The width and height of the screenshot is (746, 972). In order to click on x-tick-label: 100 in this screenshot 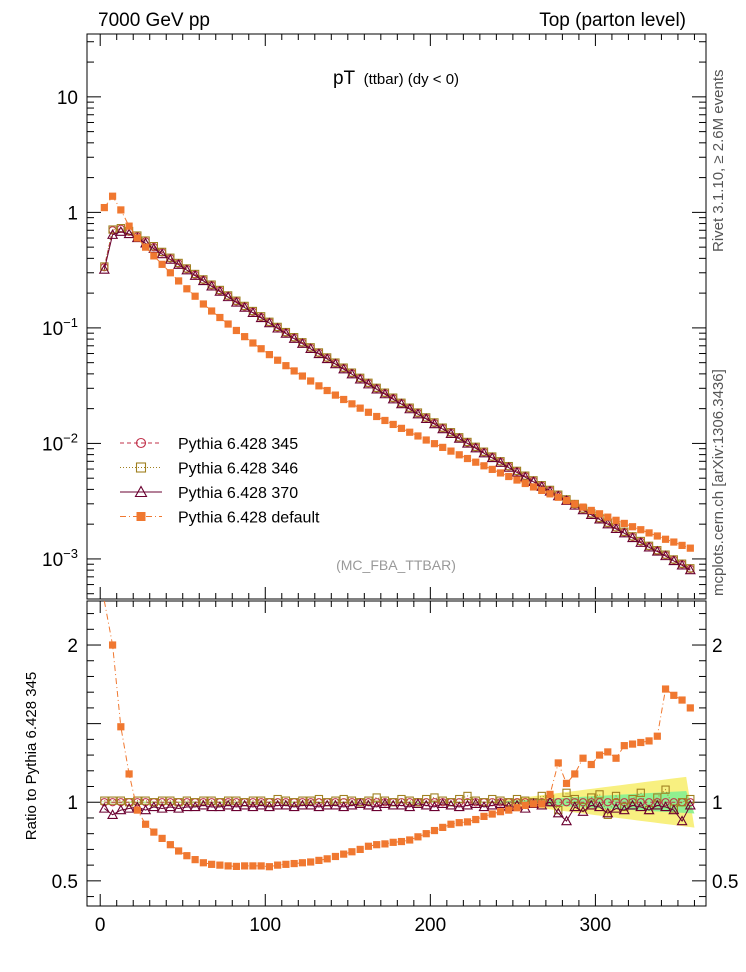, I will do `click(265, 925)`.